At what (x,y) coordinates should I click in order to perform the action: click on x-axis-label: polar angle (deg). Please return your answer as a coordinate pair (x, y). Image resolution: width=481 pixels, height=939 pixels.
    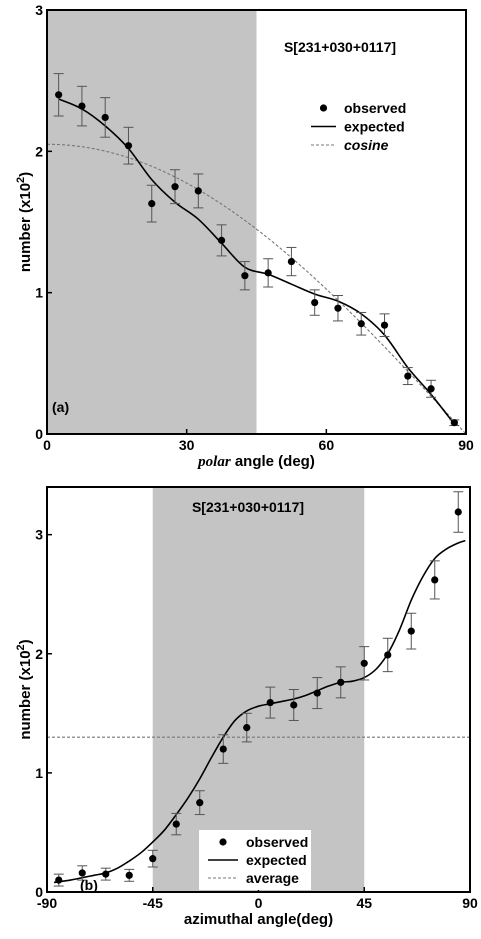
    Looking at the image, I should click on (255, 461).